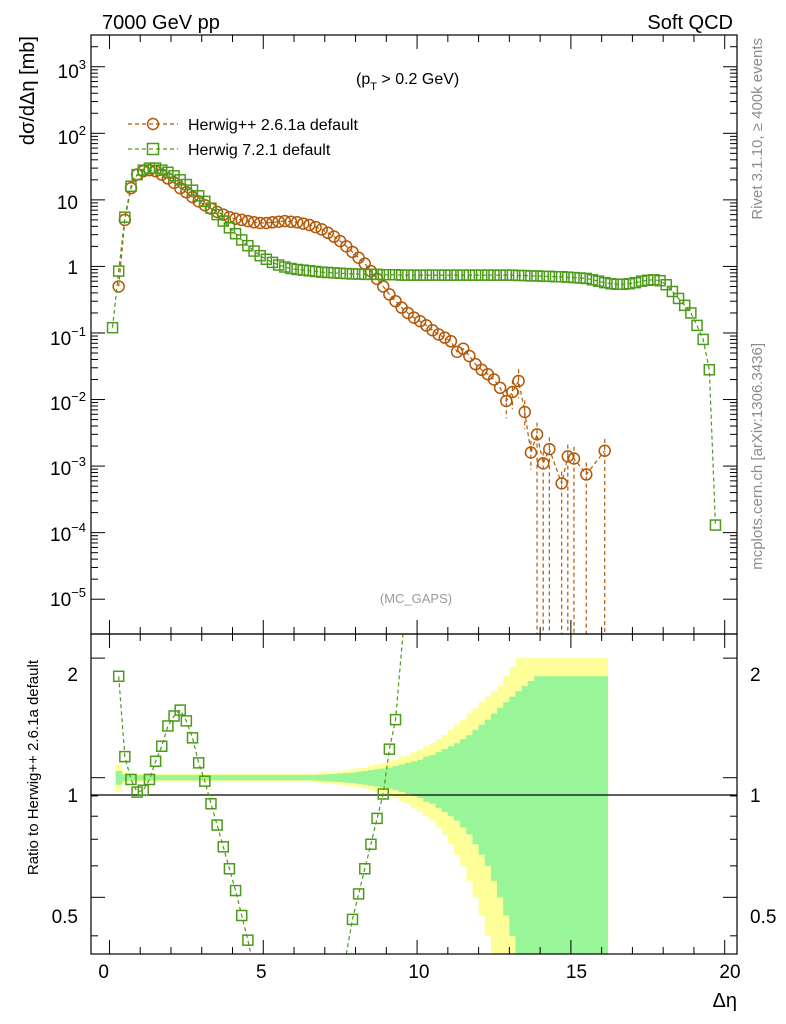 This screenshot has width=786, height=1024. What do you see at coordinates (729, 972) in the screenshot?
I see `x-tick-label: 20` at bounding box center [729, 972].